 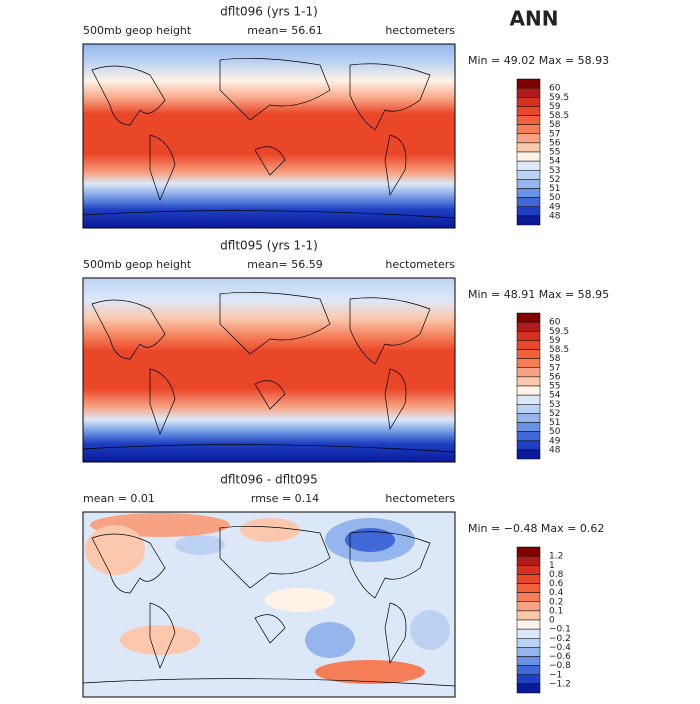 I want to click on colorbar-label: 1, so click(x=552, y=566).